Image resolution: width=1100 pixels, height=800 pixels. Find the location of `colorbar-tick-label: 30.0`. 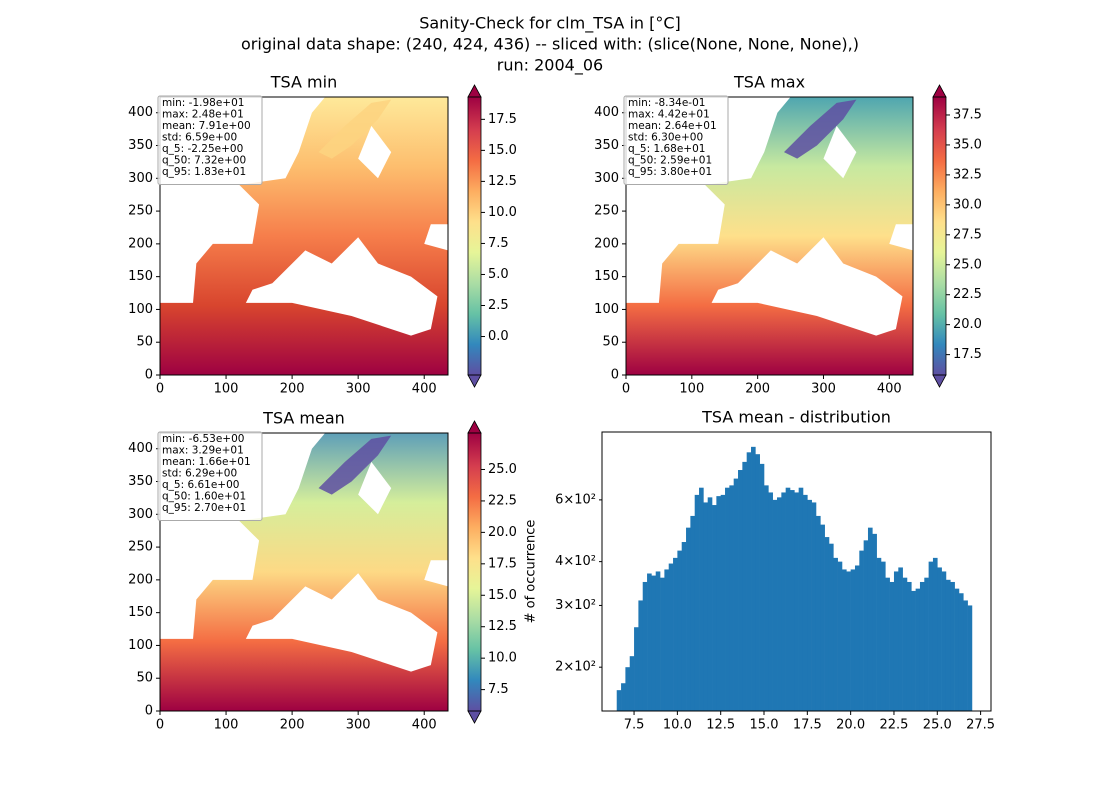

colorbar-tick-label: 30.0 is located at coordinates (967, 204).